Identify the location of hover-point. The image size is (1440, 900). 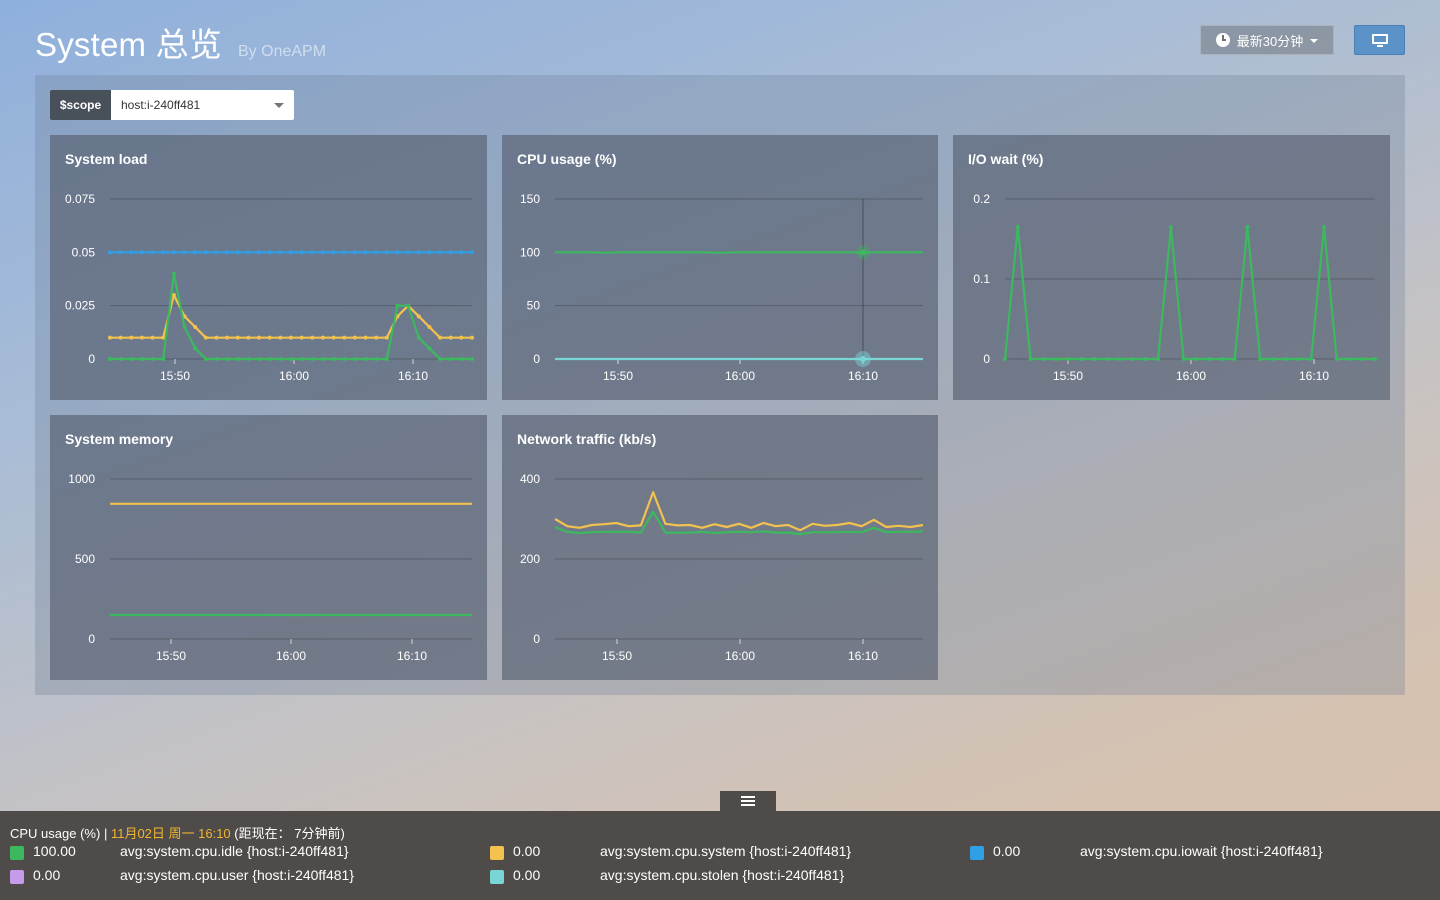
(863, 359).